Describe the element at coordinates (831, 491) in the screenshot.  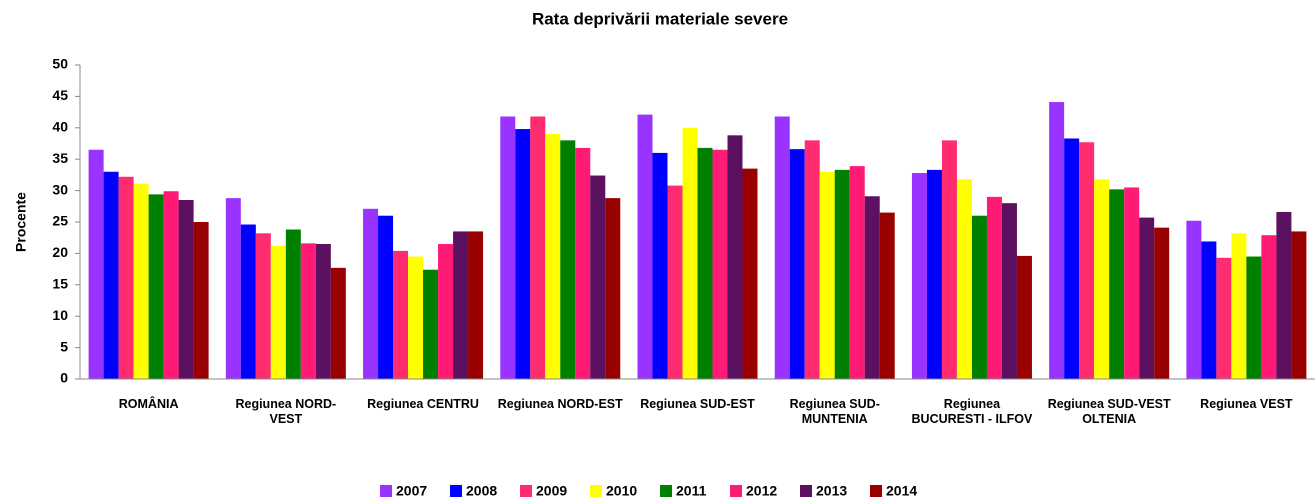
I see `legend-label: 2013` at that location.